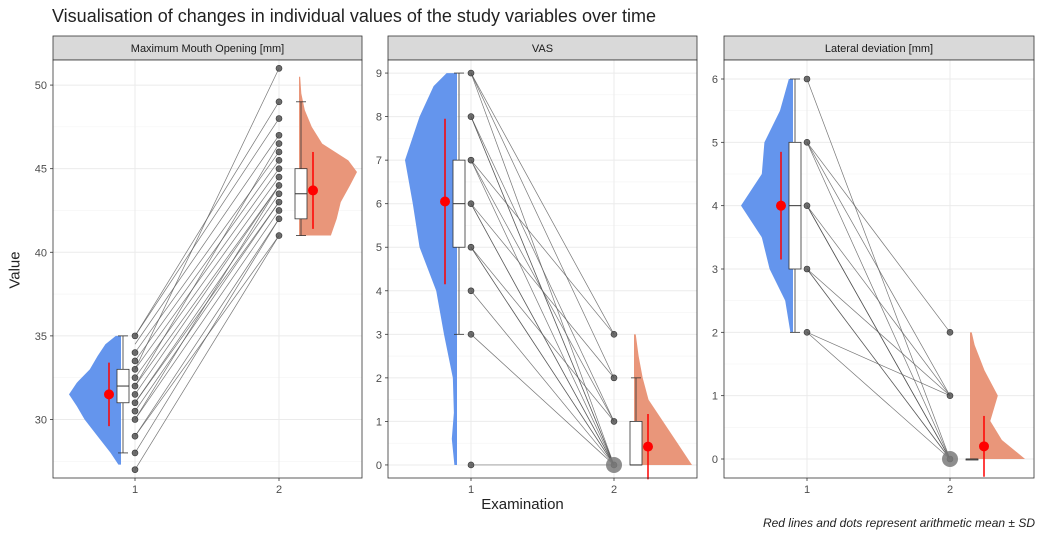 Image resolution: width=1045 pixels, height=536 pixels. I want to click on y-tick-label: 35, so click(41, 337).